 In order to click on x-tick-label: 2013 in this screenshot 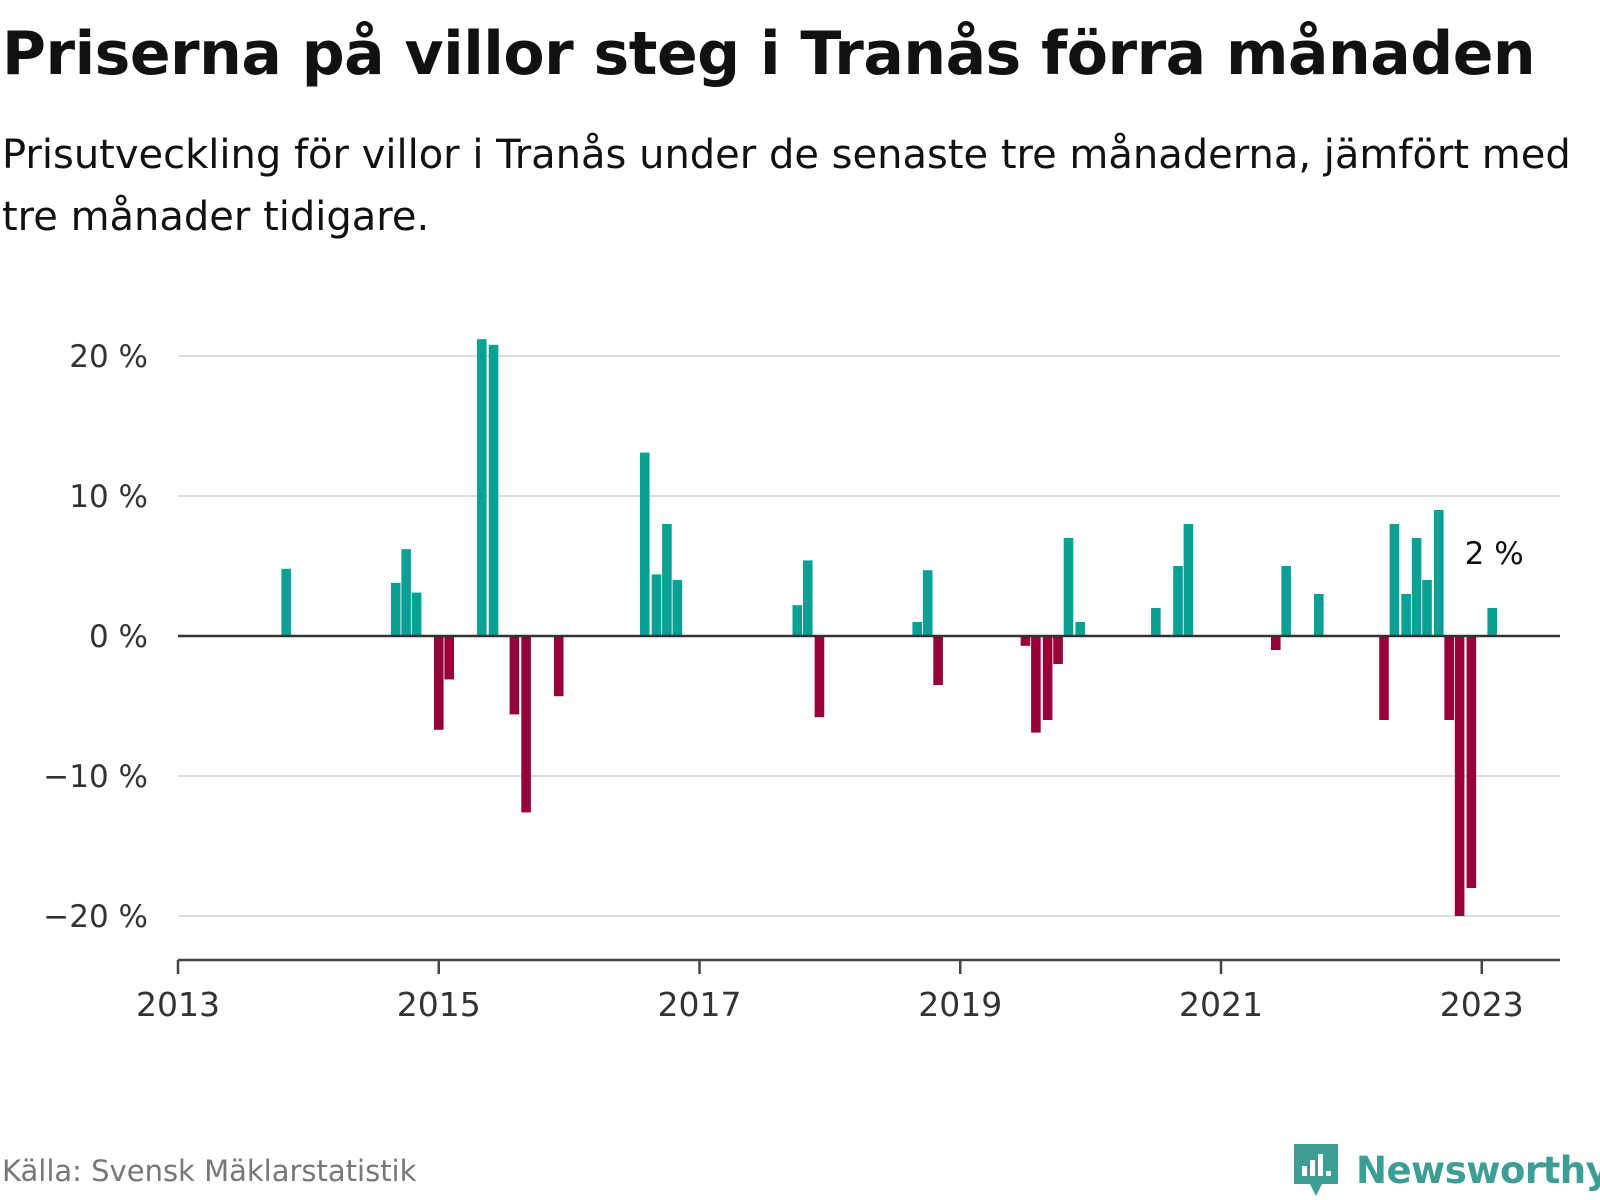, I will do `click(178, 1004)`.